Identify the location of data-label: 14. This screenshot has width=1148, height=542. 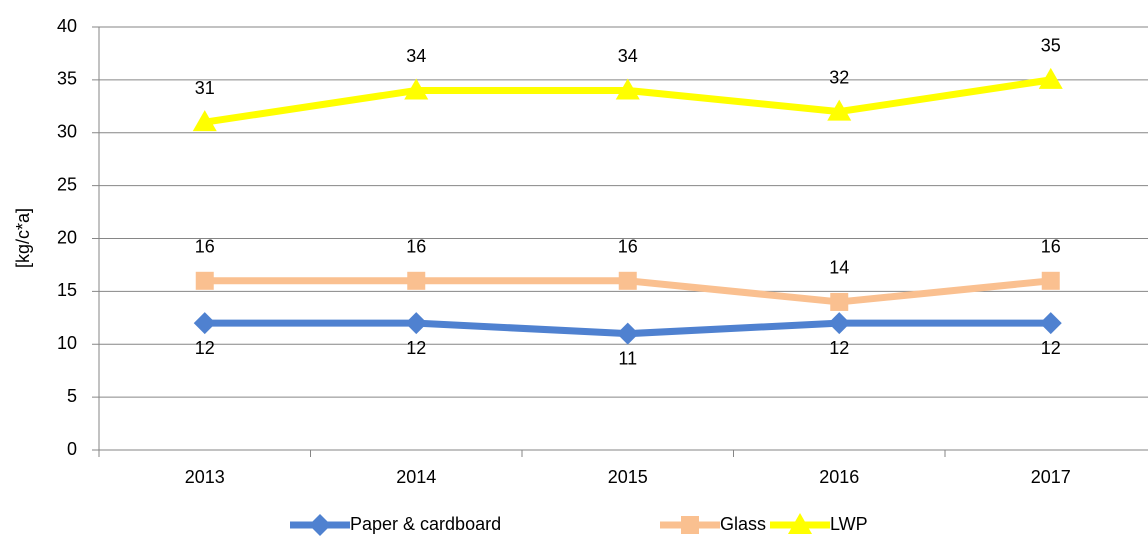
(839, 268).